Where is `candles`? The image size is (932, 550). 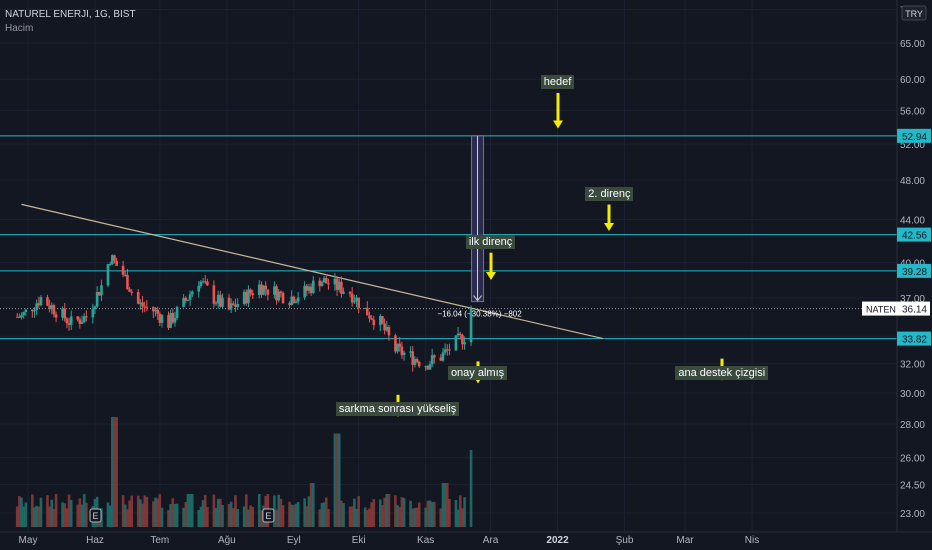
candles is located at coordinates (244, 313).